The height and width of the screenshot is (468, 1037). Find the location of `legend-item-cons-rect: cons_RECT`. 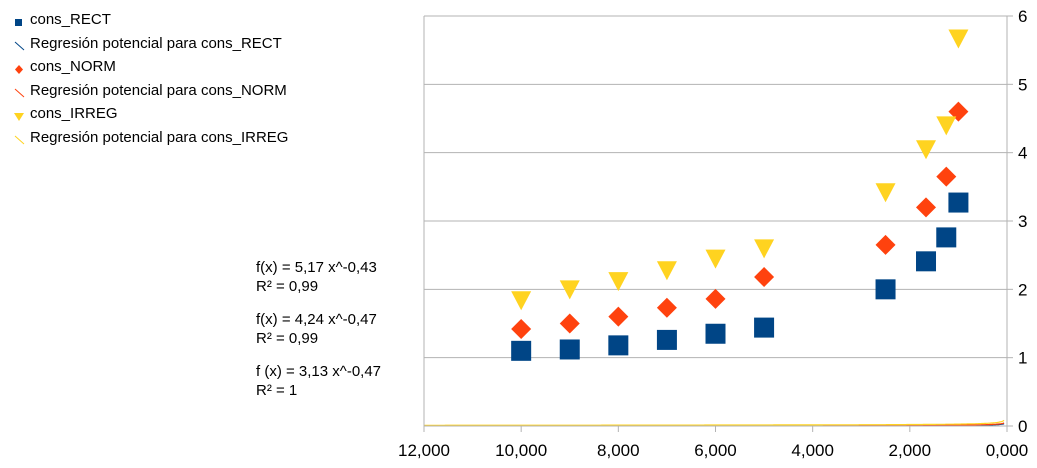

legend-item-cons-rect: cons_RECT is located at coordinates (150, 20).